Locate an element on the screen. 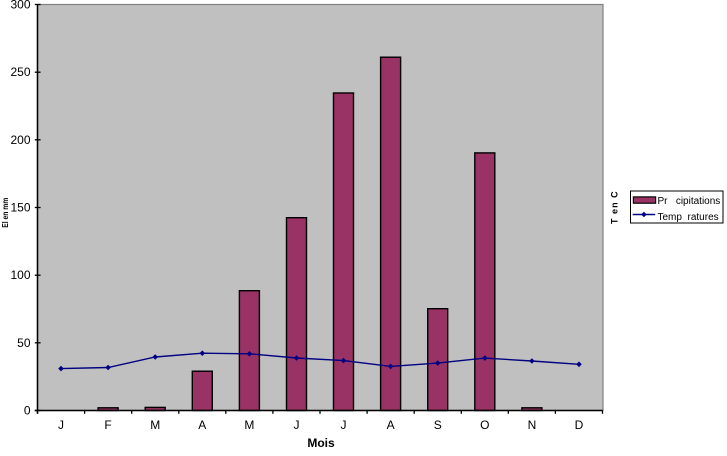 Image resolution: width=727 pixels, height=456 pixels. svg-text: Mois is located at coordinates (321, 443).